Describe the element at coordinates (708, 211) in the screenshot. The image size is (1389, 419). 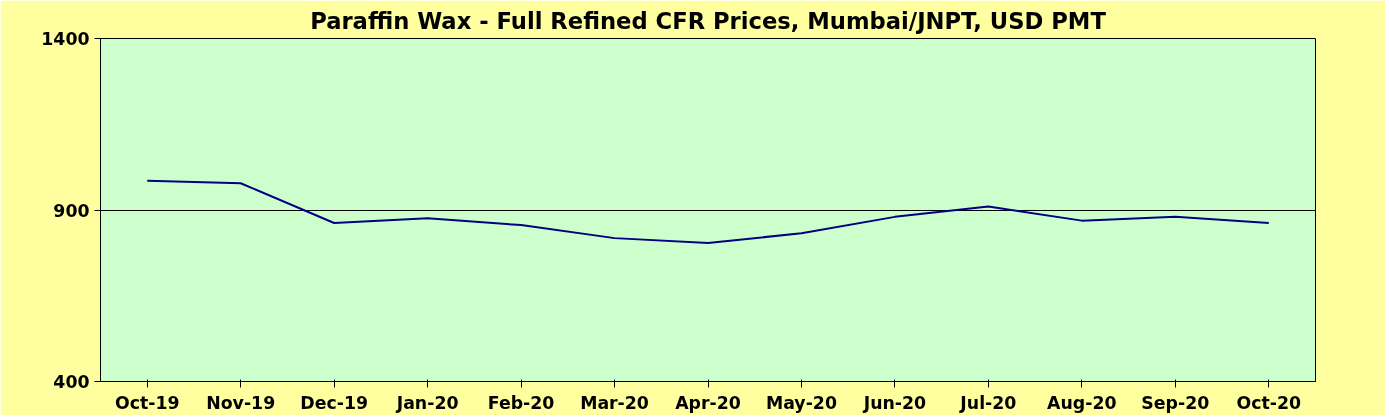
I see `line-series` at that location.